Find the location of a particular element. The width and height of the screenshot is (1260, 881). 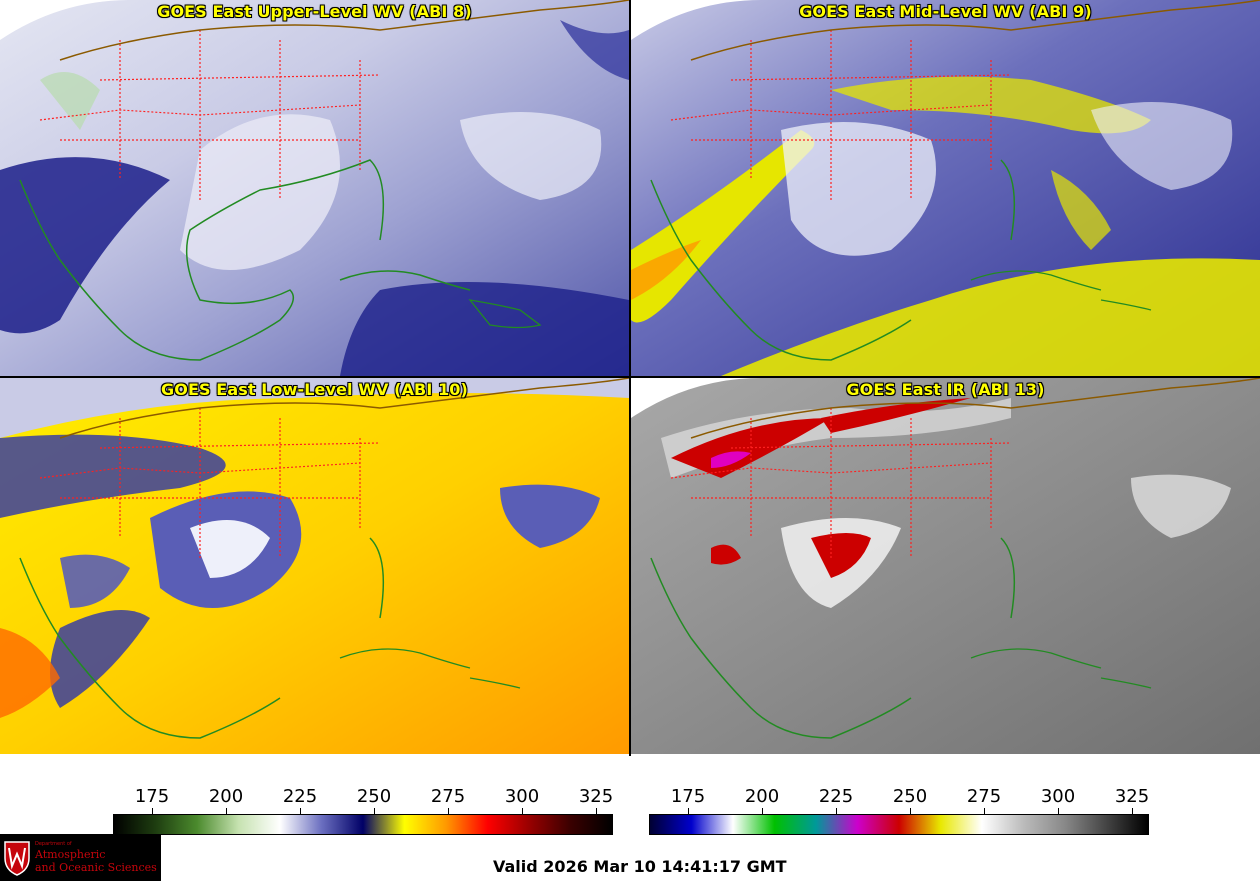

valid-time: Valid 2026 Mar 10 14:41:17 GMT is located at coordinates (640, 866).